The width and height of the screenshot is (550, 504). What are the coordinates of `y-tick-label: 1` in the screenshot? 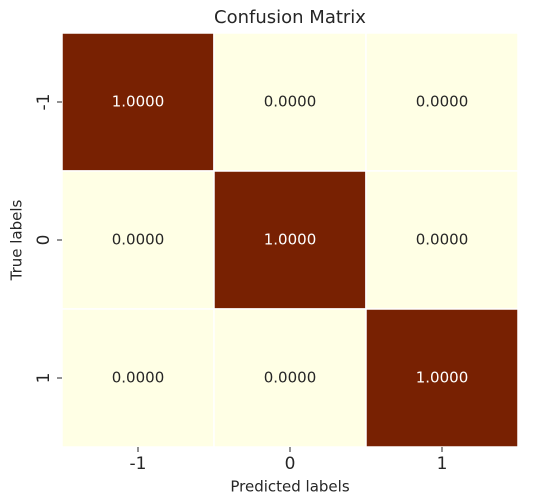 It's located at (44, 378).